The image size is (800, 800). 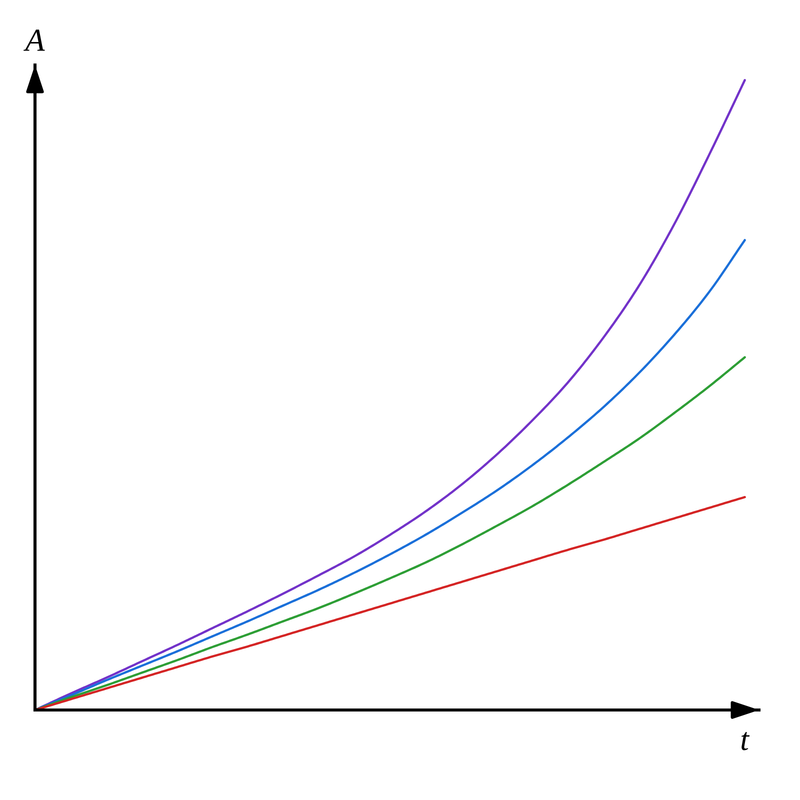 What do you see at coordinates (34, 40) in the screenshot?
I see `y-axis-title: A` at bounding box center [34, 40].